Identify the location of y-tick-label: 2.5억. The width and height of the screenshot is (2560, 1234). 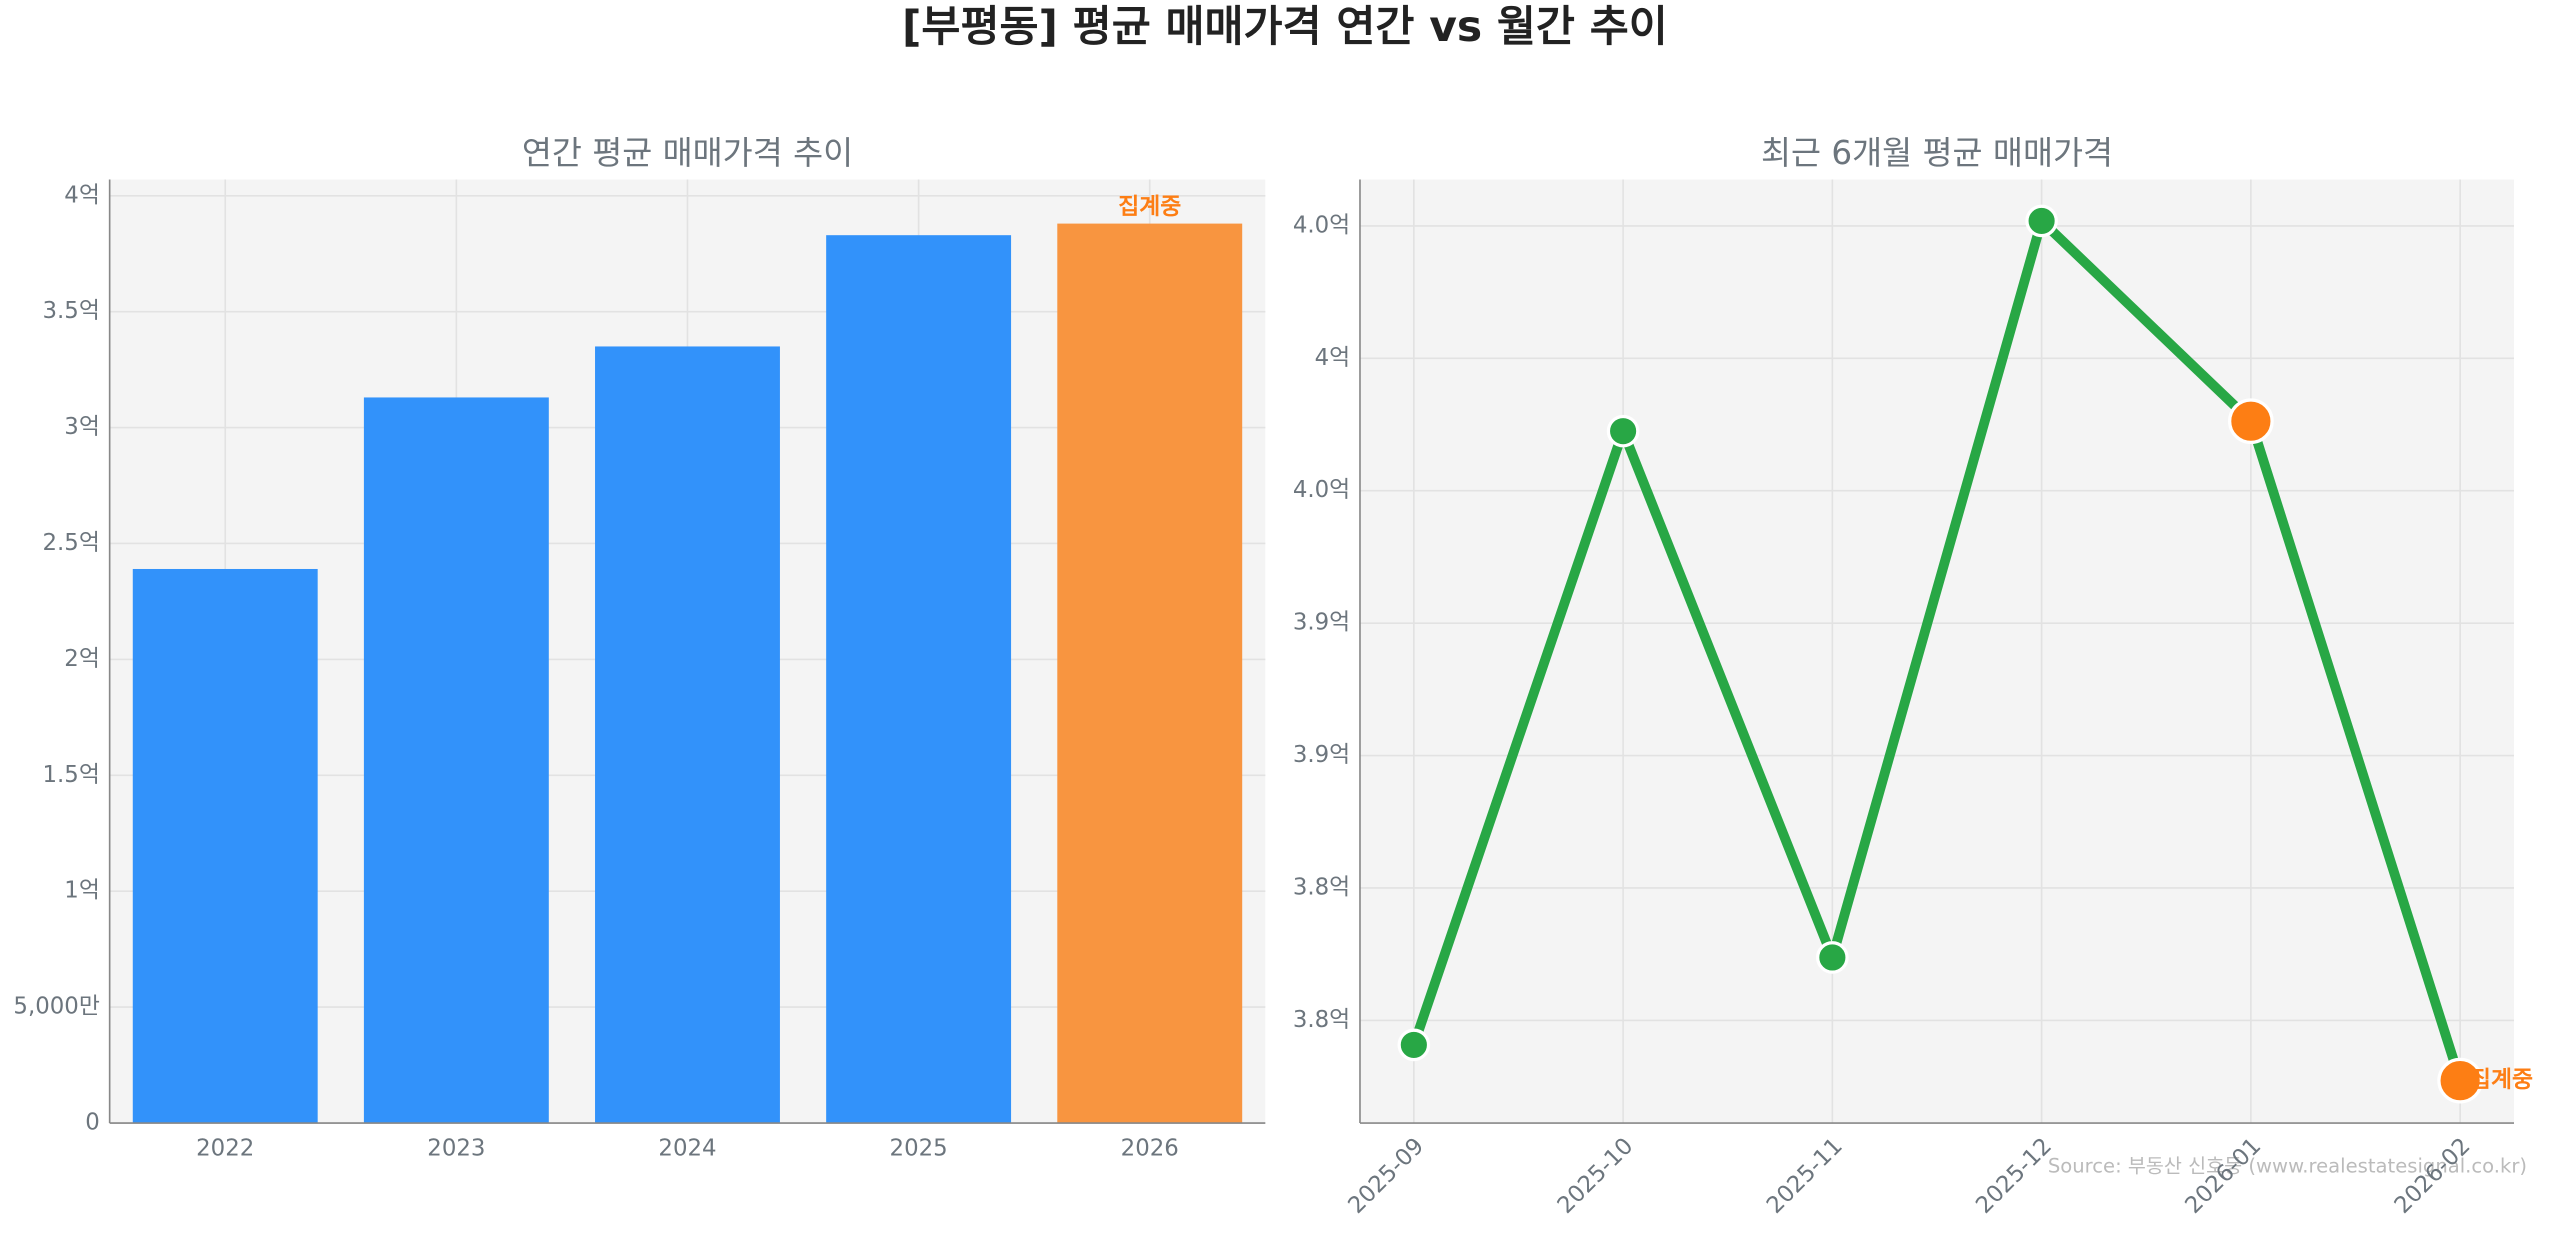
(71, 543).